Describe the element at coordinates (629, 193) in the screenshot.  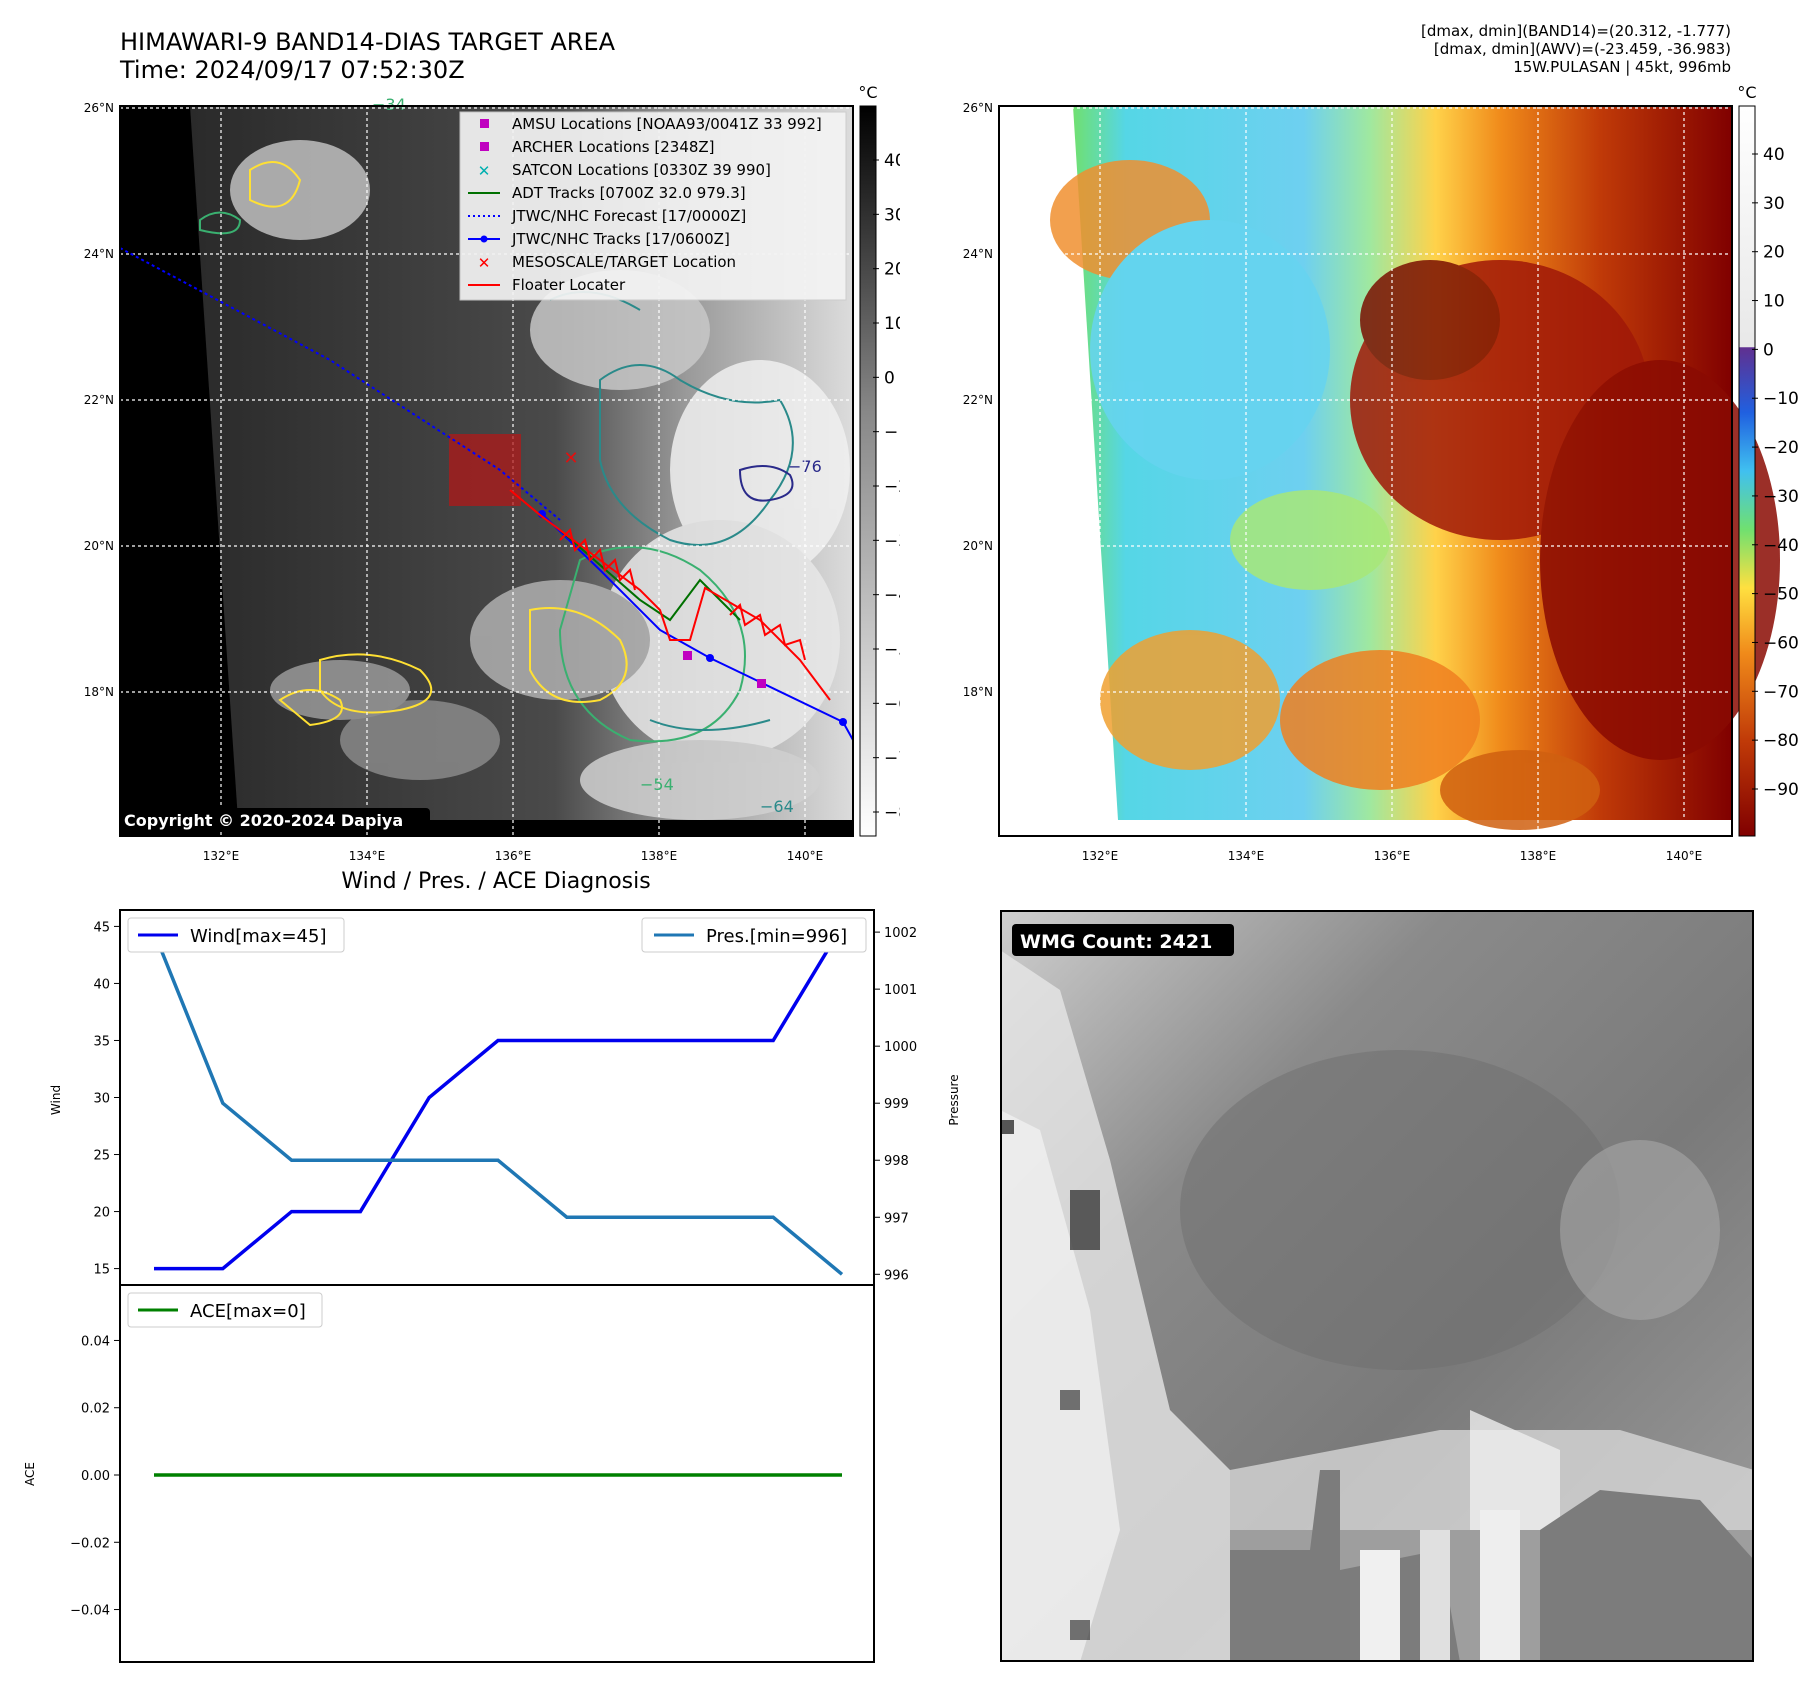
I see `ir-legend-label: ADT Tracks [0700Z 32.0 979.3]` at that location.